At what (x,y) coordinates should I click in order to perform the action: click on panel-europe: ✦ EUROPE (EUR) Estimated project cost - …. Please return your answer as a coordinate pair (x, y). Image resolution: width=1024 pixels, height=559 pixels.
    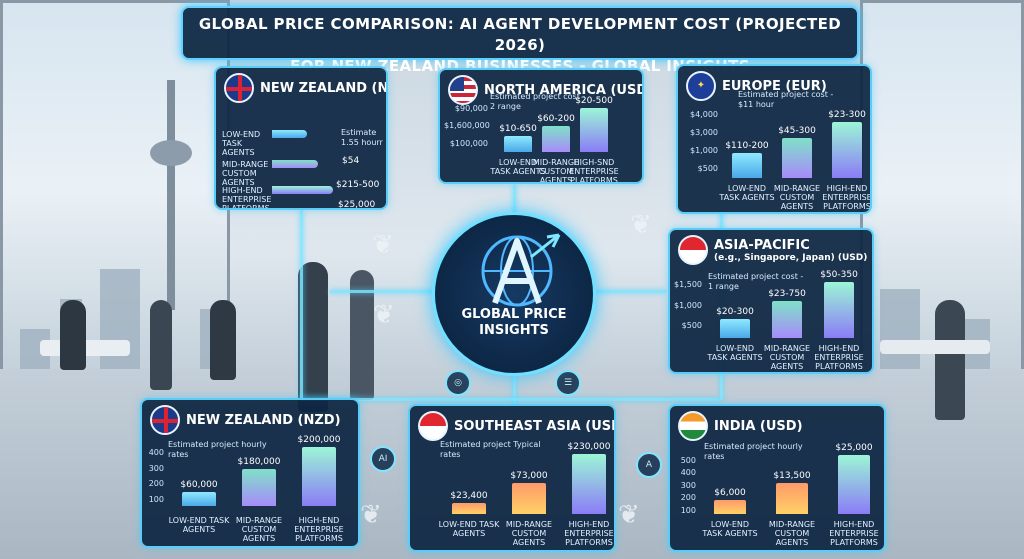
    Looking at the image, I should click on (774, 139).